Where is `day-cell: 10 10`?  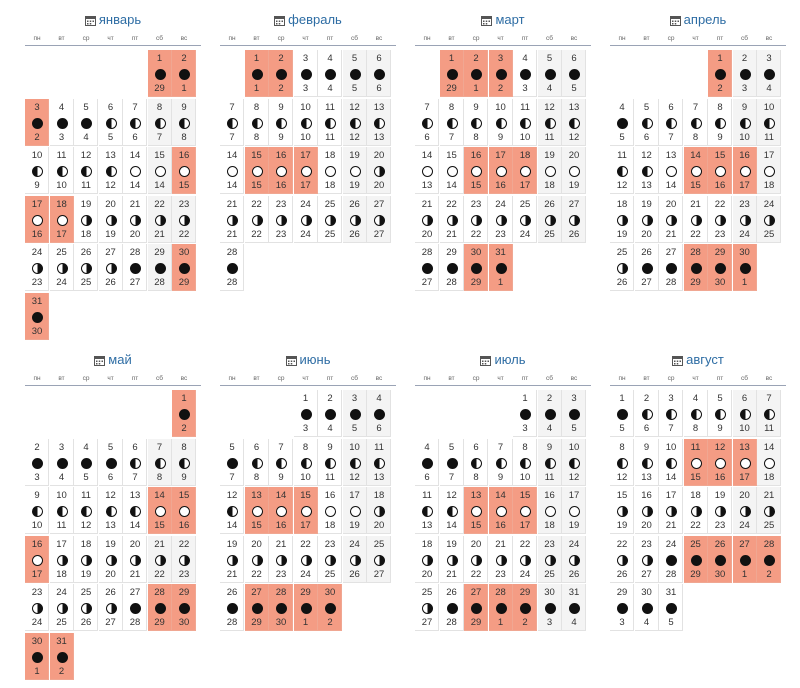 day-cell: 10 10 is located at coordinates (305, 122).